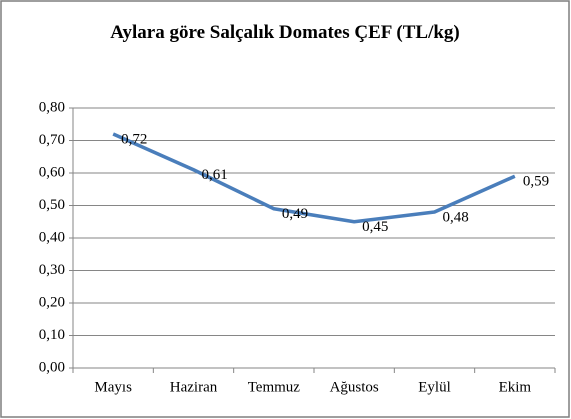  I want to click on data-label: 0,72, so click(134, 139).